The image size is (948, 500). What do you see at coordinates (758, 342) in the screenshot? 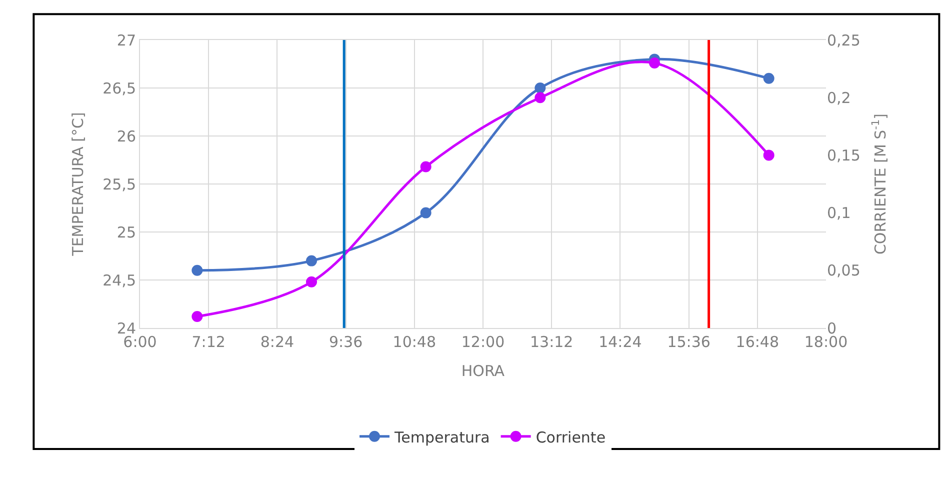
I see `x-tick-label: 16:48` at bounding box center [758, 342].